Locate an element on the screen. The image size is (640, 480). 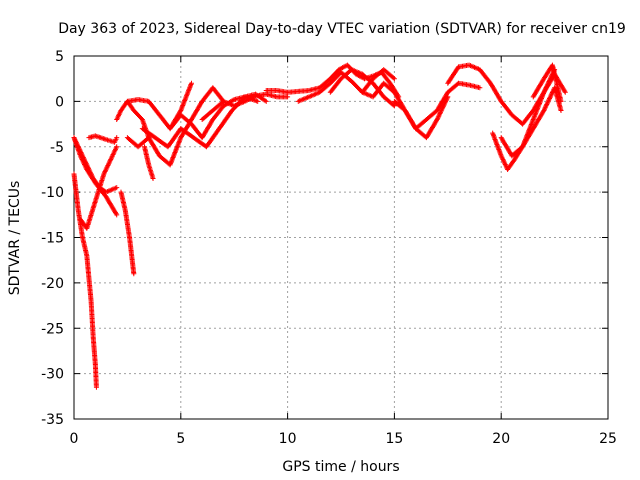
x-tick-label: 10 is located at coordinates (288, 439).